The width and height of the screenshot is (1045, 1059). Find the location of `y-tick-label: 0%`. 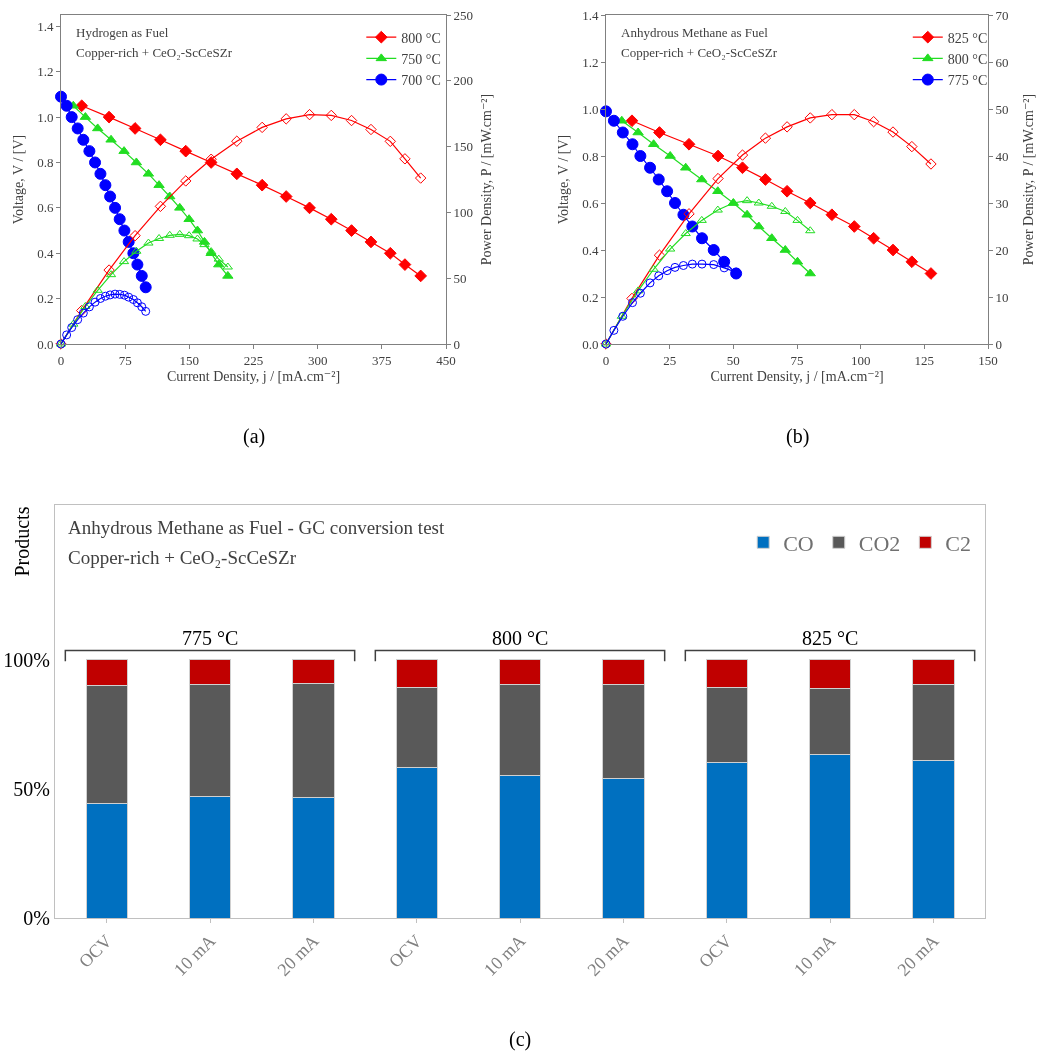

y-tick-label: 0% is located at coordinates (36, 918).